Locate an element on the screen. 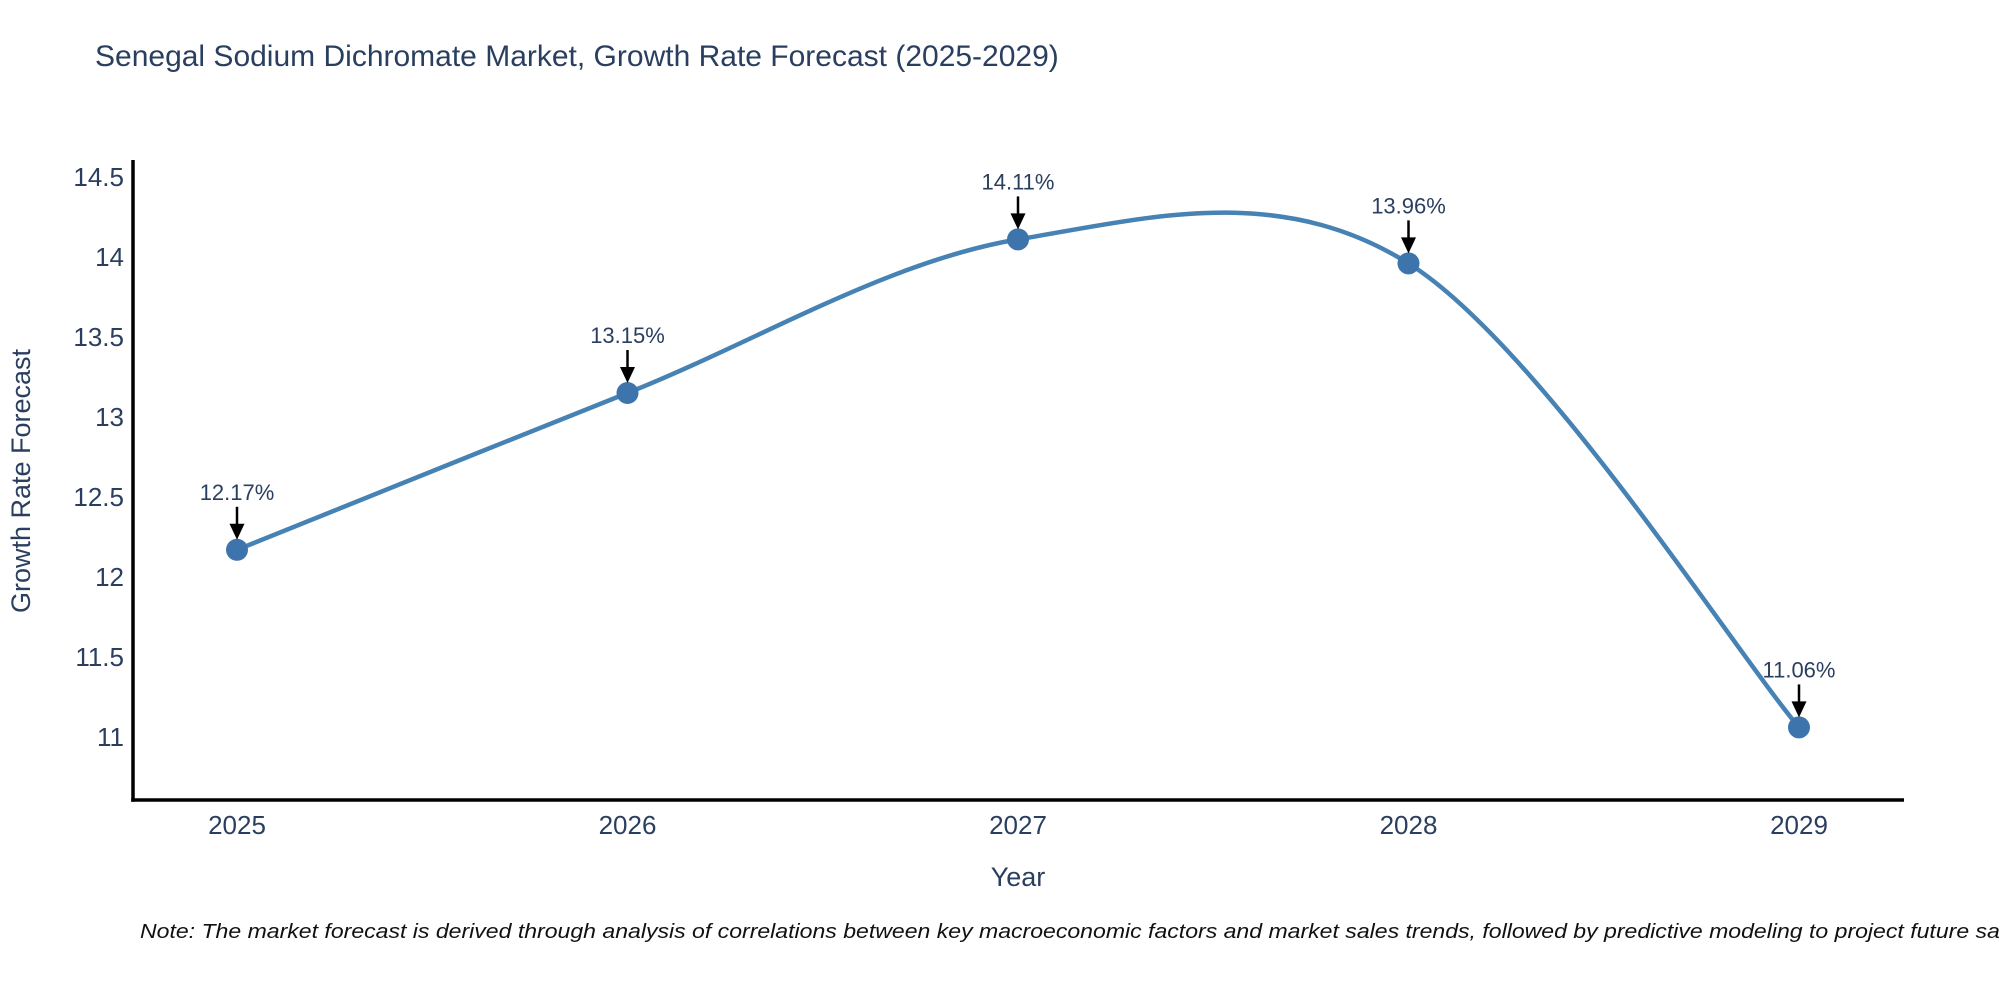 This screenshot has height=1000, width=2000. y-tick-labels: 11 11.5 12 12.5 13 13.5 14 14.5 is located at coordinates (98, 457).